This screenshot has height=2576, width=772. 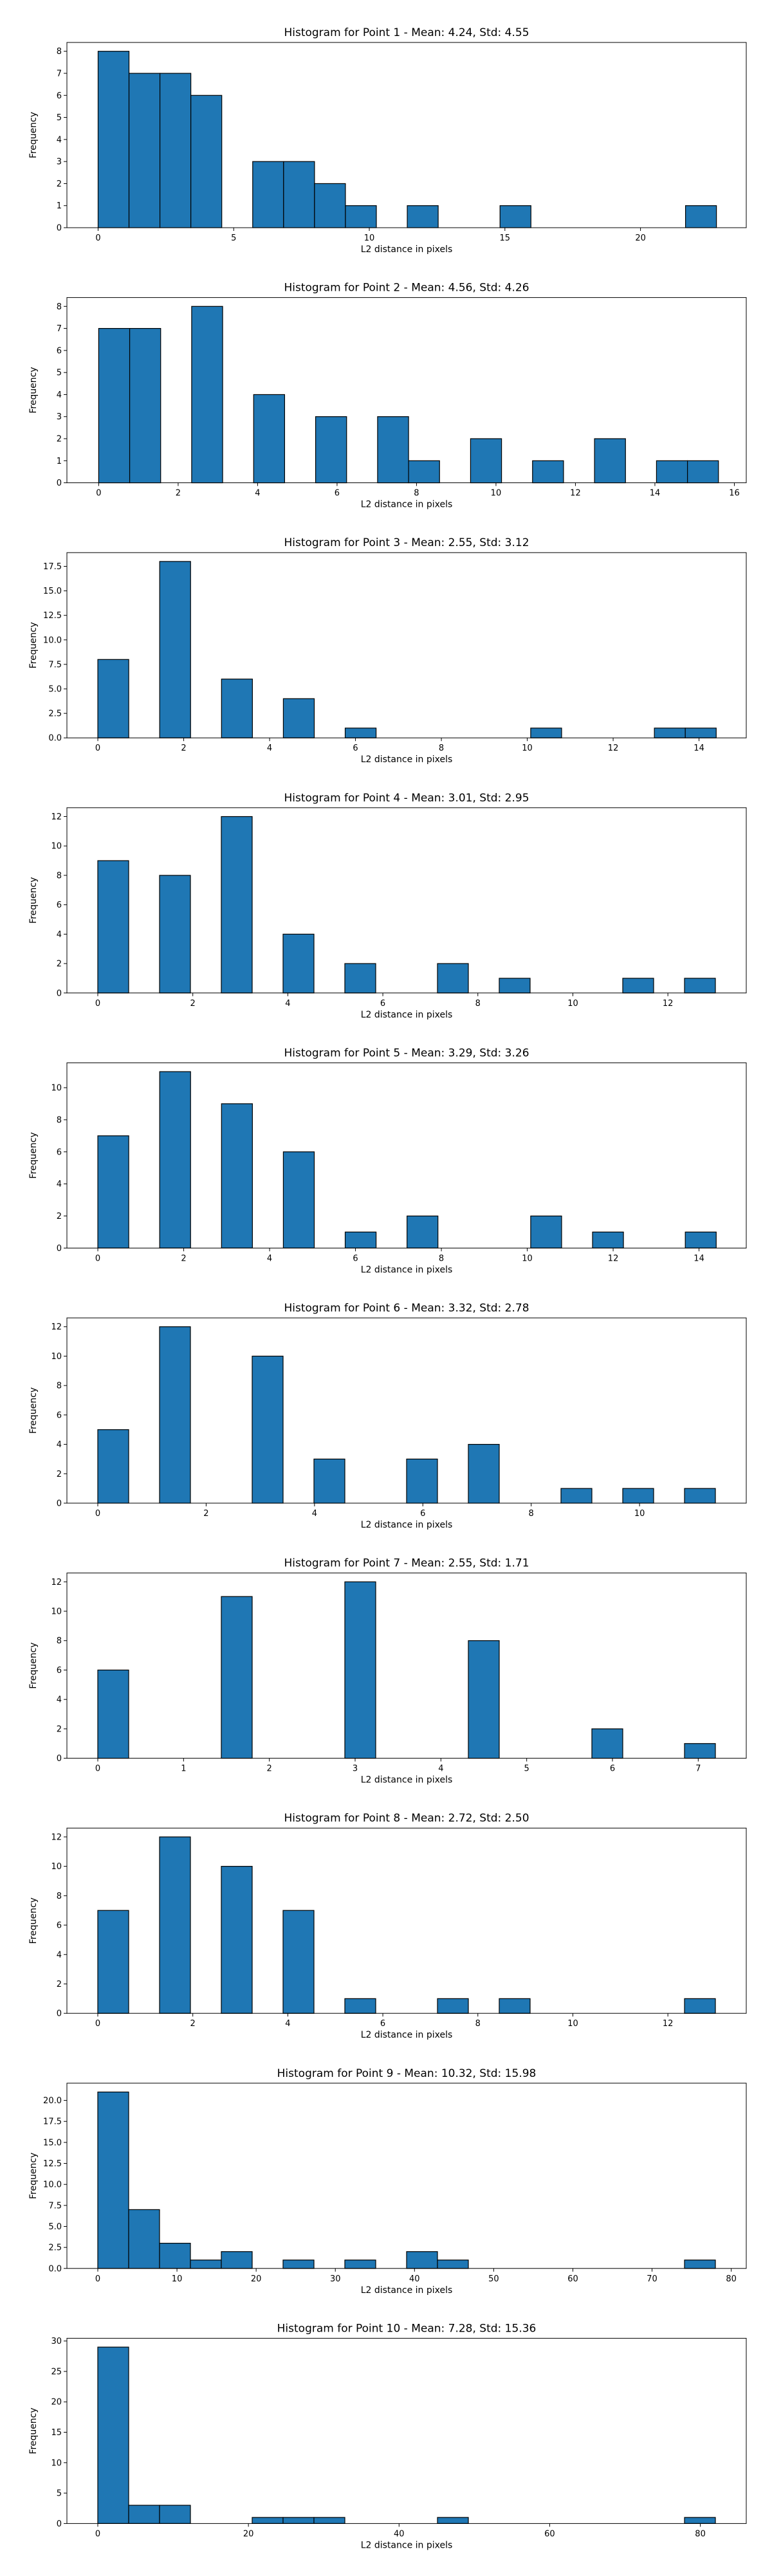 I want to click on y-tick-label: 10.0, so click(x=52, y=2185).